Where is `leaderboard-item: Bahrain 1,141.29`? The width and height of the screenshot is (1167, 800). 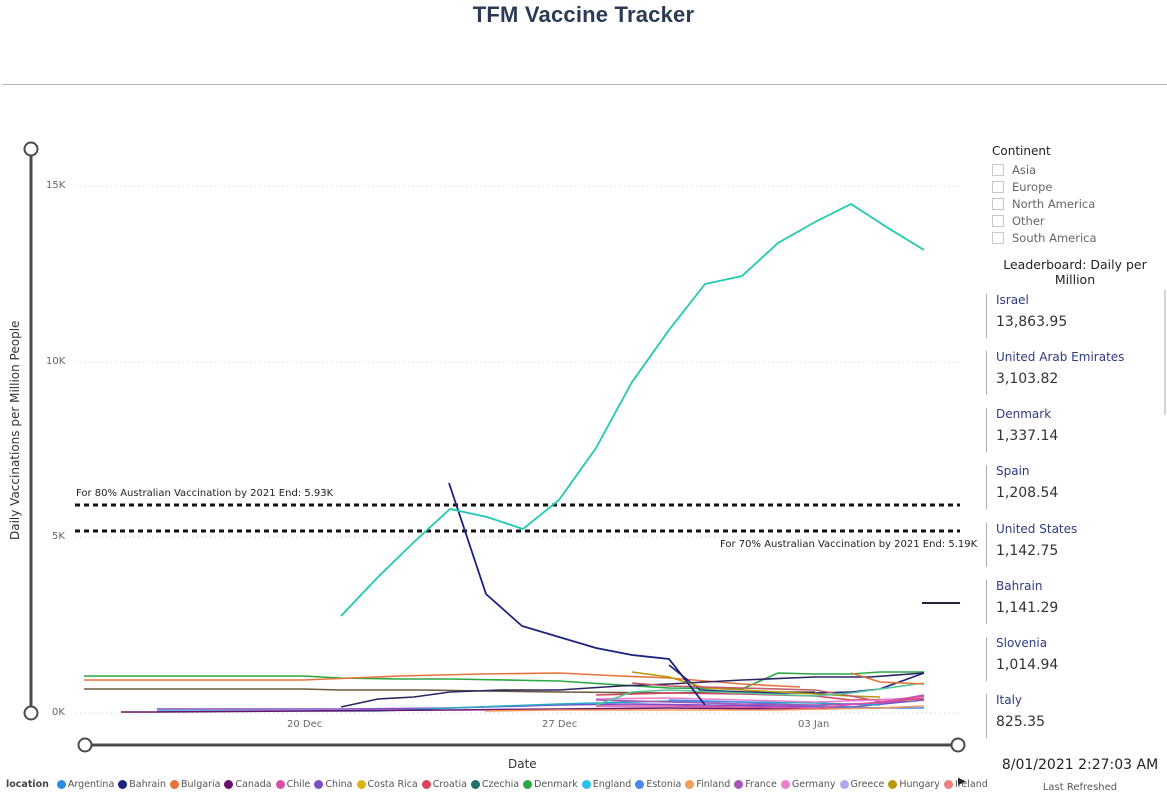 leaderboard-item: Bahrain 1,141.29 is located at coordinates (1071, 601).